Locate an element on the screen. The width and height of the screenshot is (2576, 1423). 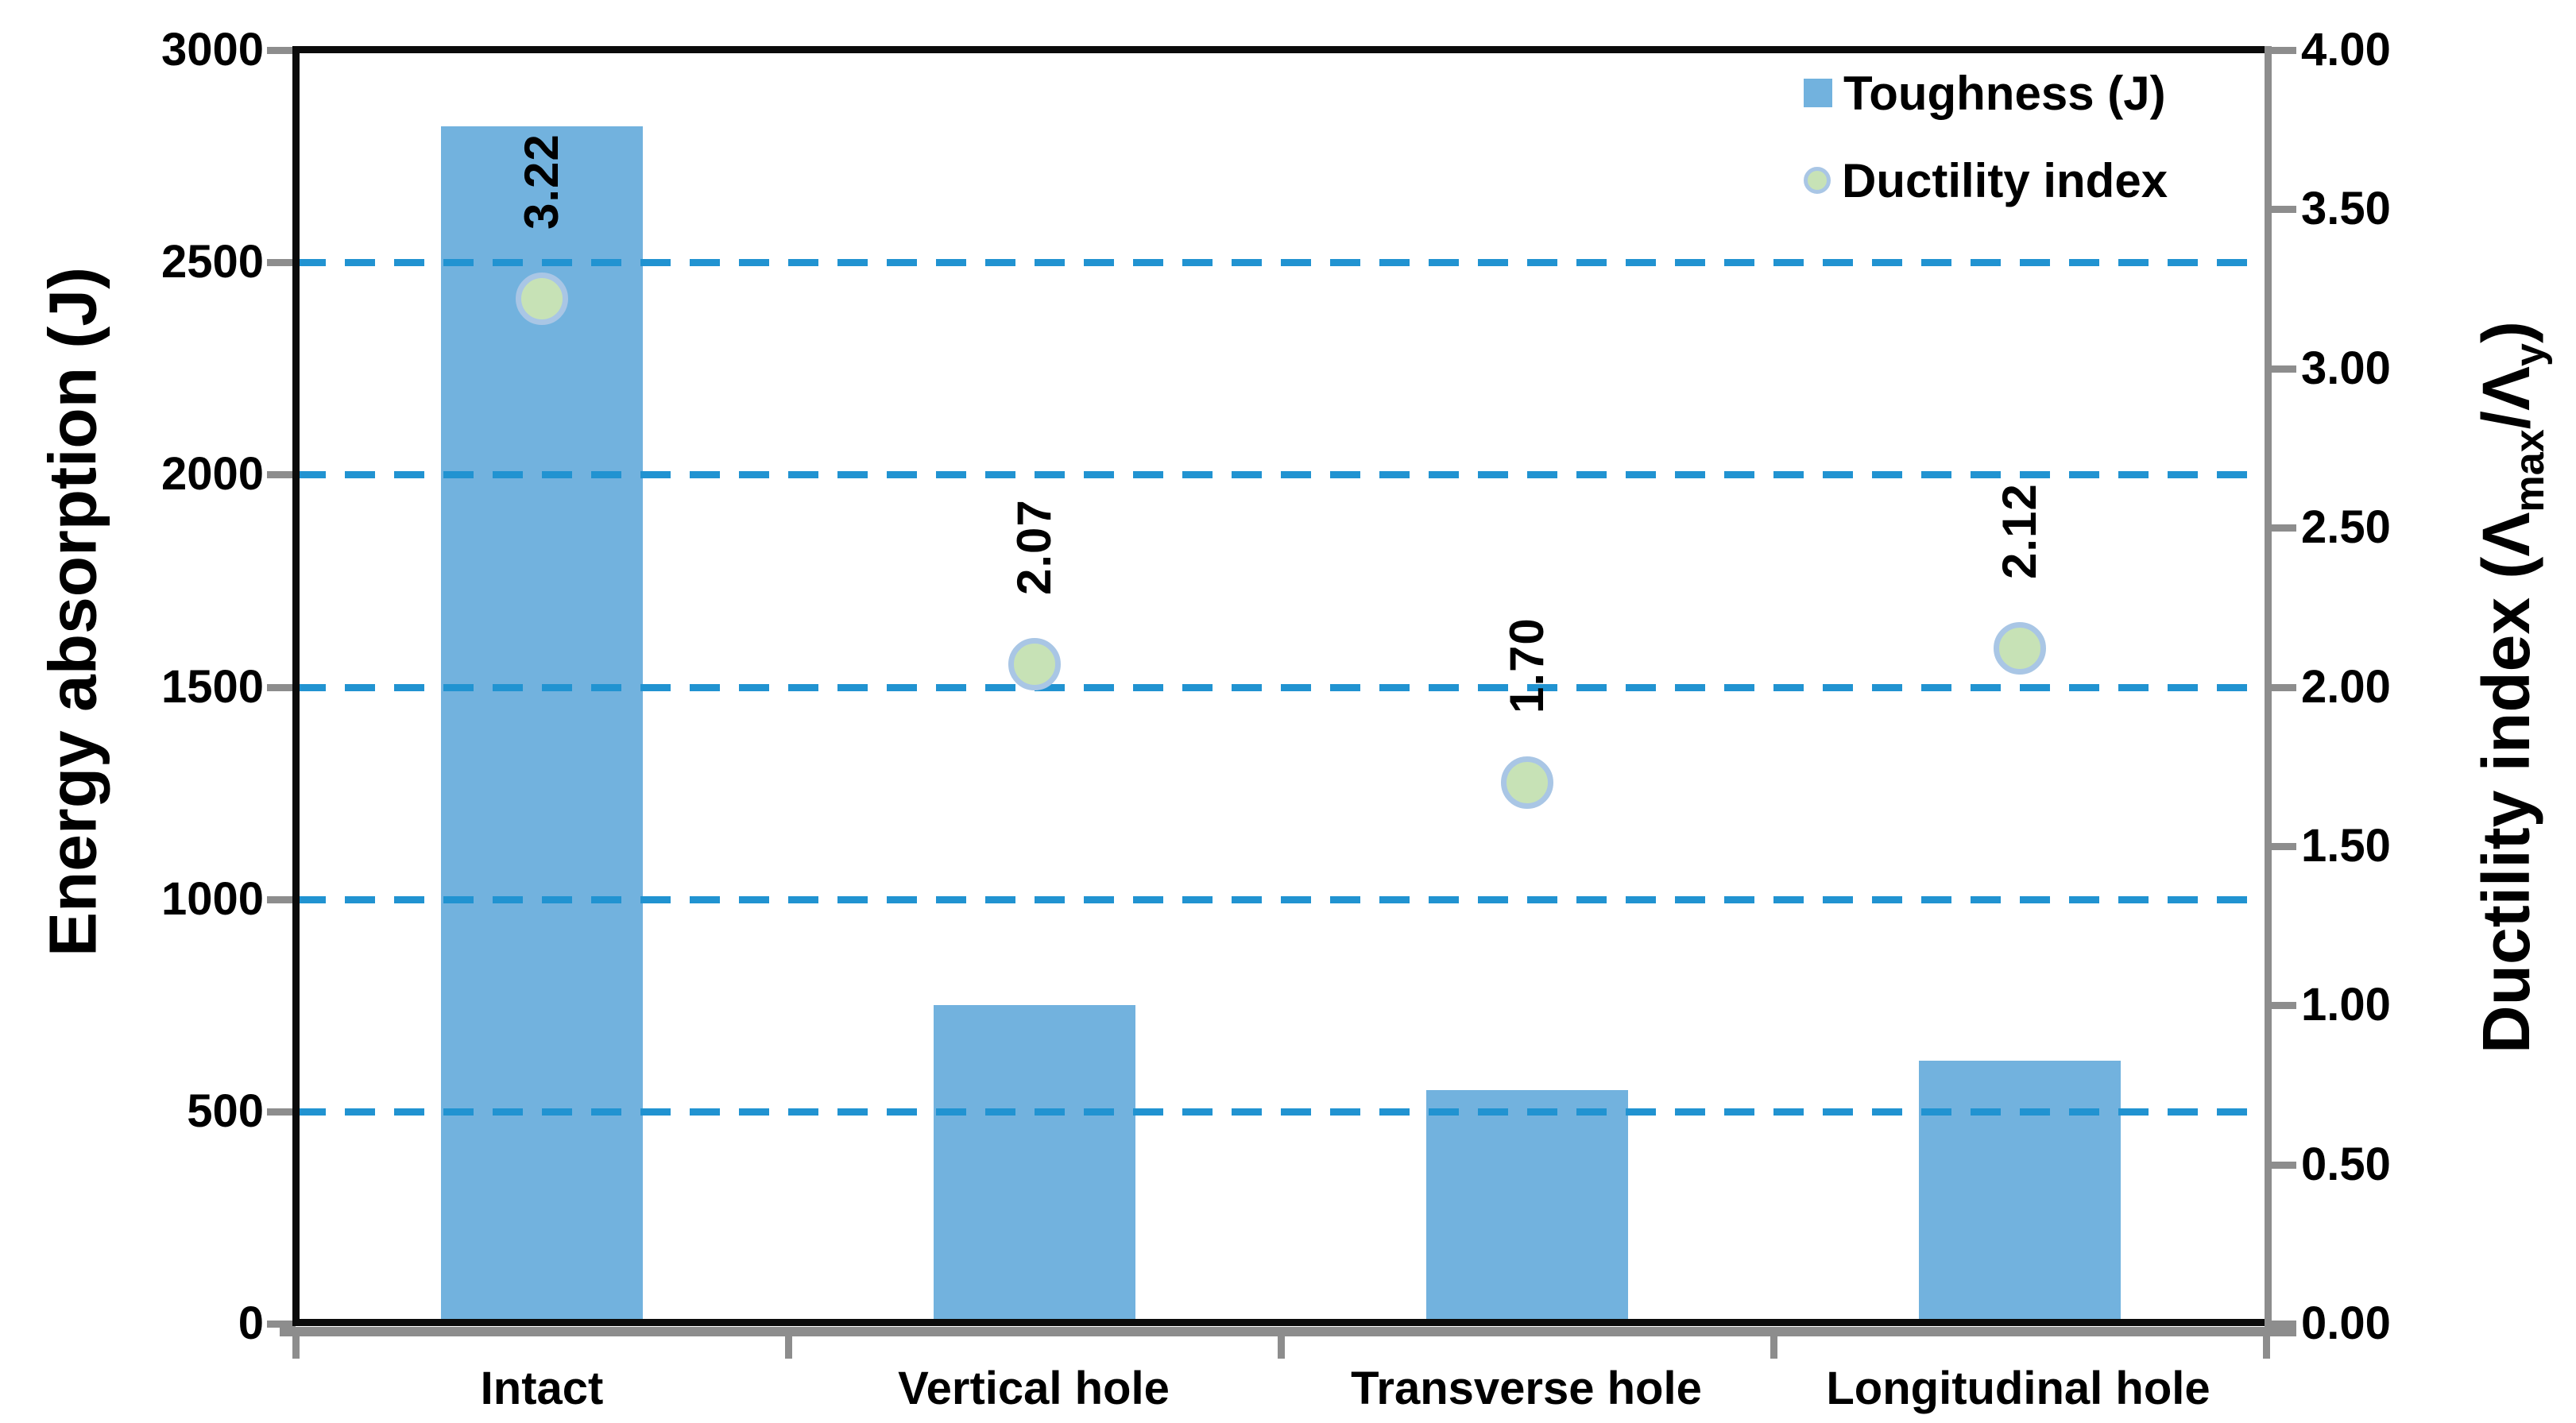
right-axis-tick-label-4.00: 4.00 is located at coordinates (2346, 49).